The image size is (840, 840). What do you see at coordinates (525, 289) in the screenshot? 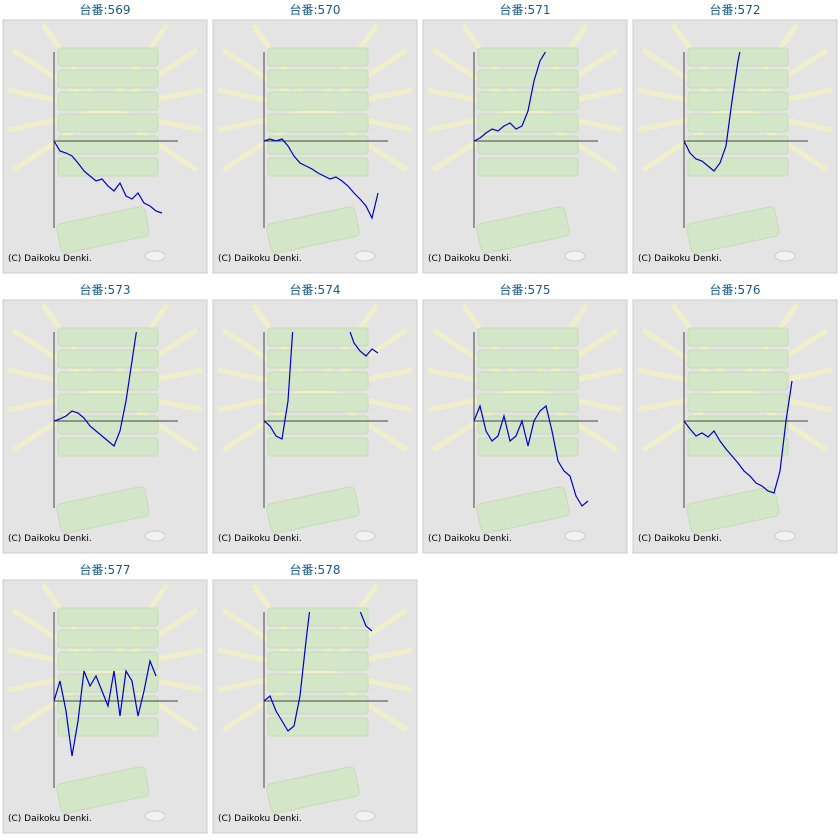
I see `panel-title: 台番:575` at bounding box center [525, 289].